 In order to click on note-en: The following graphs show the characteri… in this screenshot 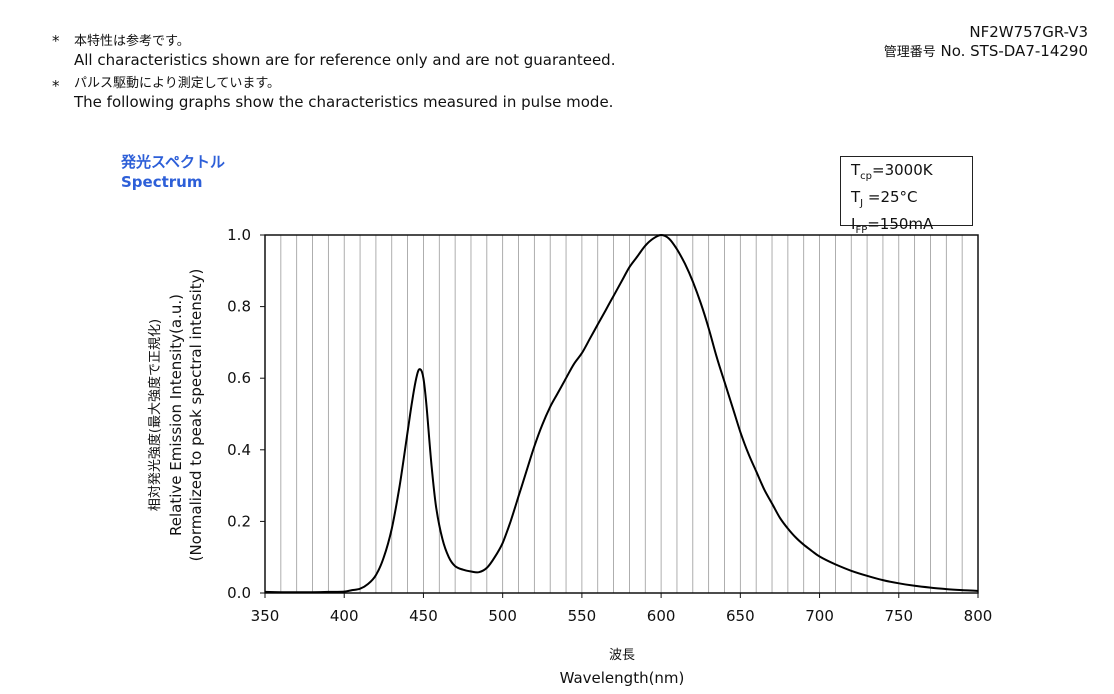, I will do `click(344, 102)`.